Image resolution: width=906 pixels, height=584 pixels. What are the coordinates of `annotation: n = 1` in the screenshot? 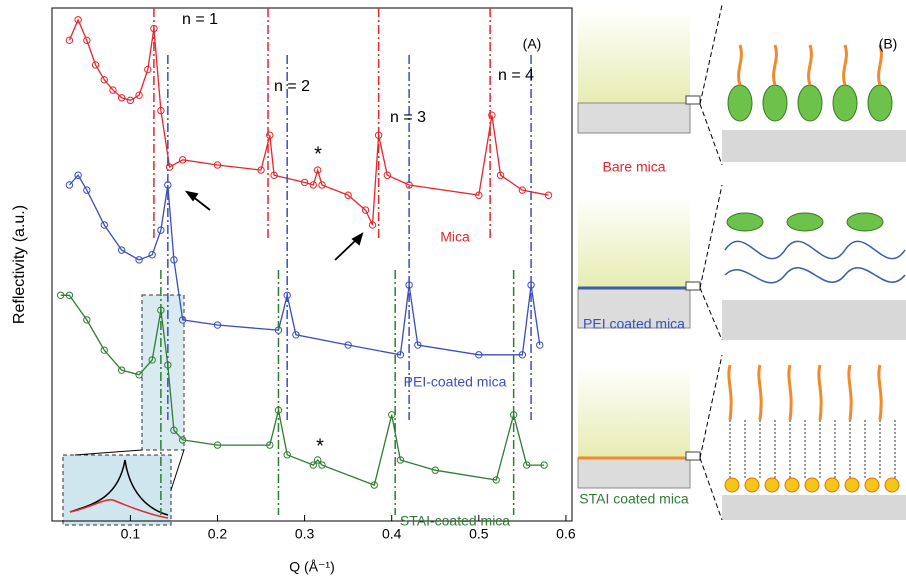 It's located at (200, 19).